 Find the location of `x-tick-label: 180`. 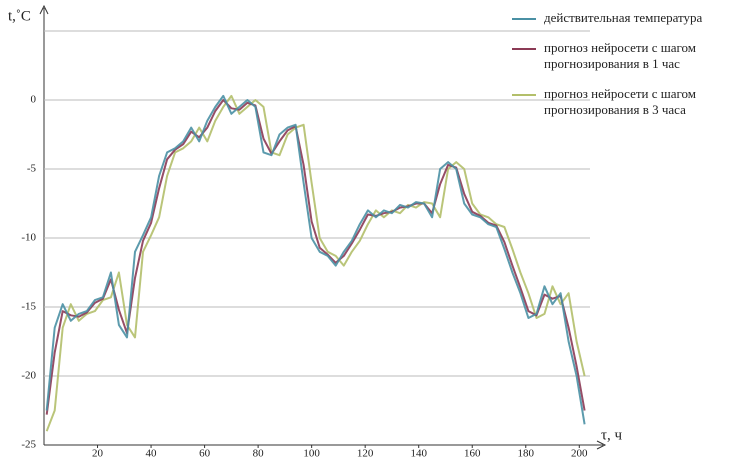

x-tick-label: 180 is located at coordinates (526, 454).